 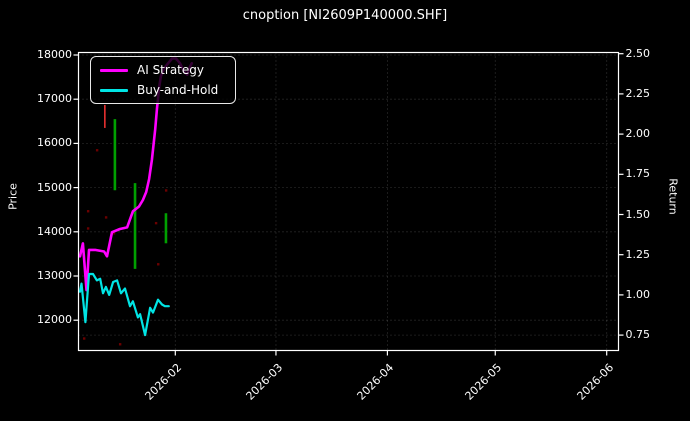 I want to click on price-tick-label: 18000, so click(x=54, y=54).